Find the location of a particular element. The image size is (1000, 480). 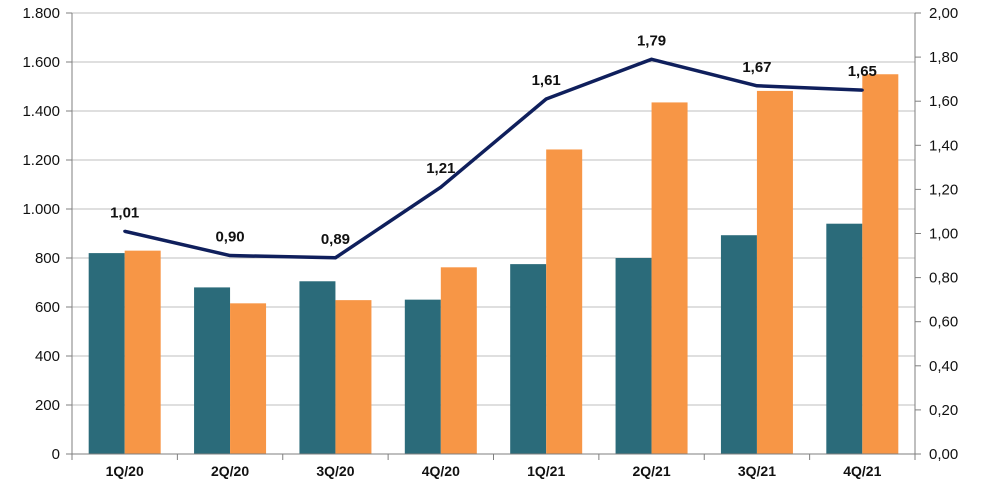

left-axis-tick-label: 0 is located at coordinates (56, 454).